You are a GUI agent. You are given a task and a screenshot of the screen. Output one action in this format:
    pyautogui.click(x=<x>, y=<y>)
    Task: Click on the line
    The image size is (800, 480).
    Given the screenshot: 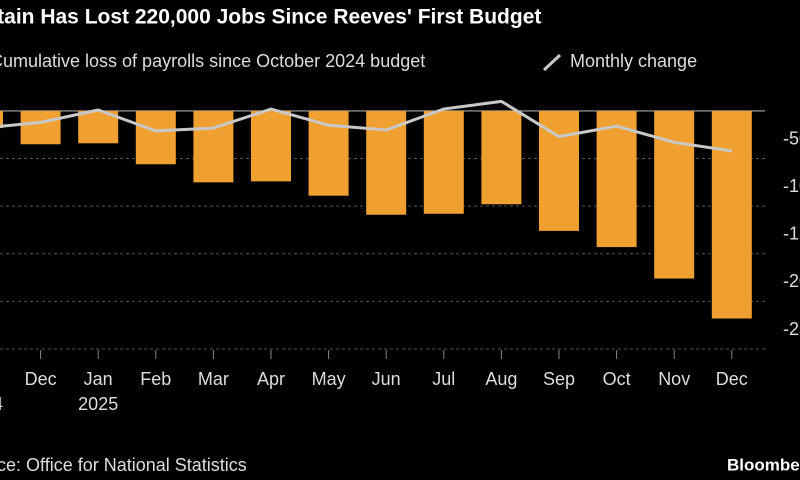 What is the action you would take?
    pyautogui.click(x=366, y=126)
    